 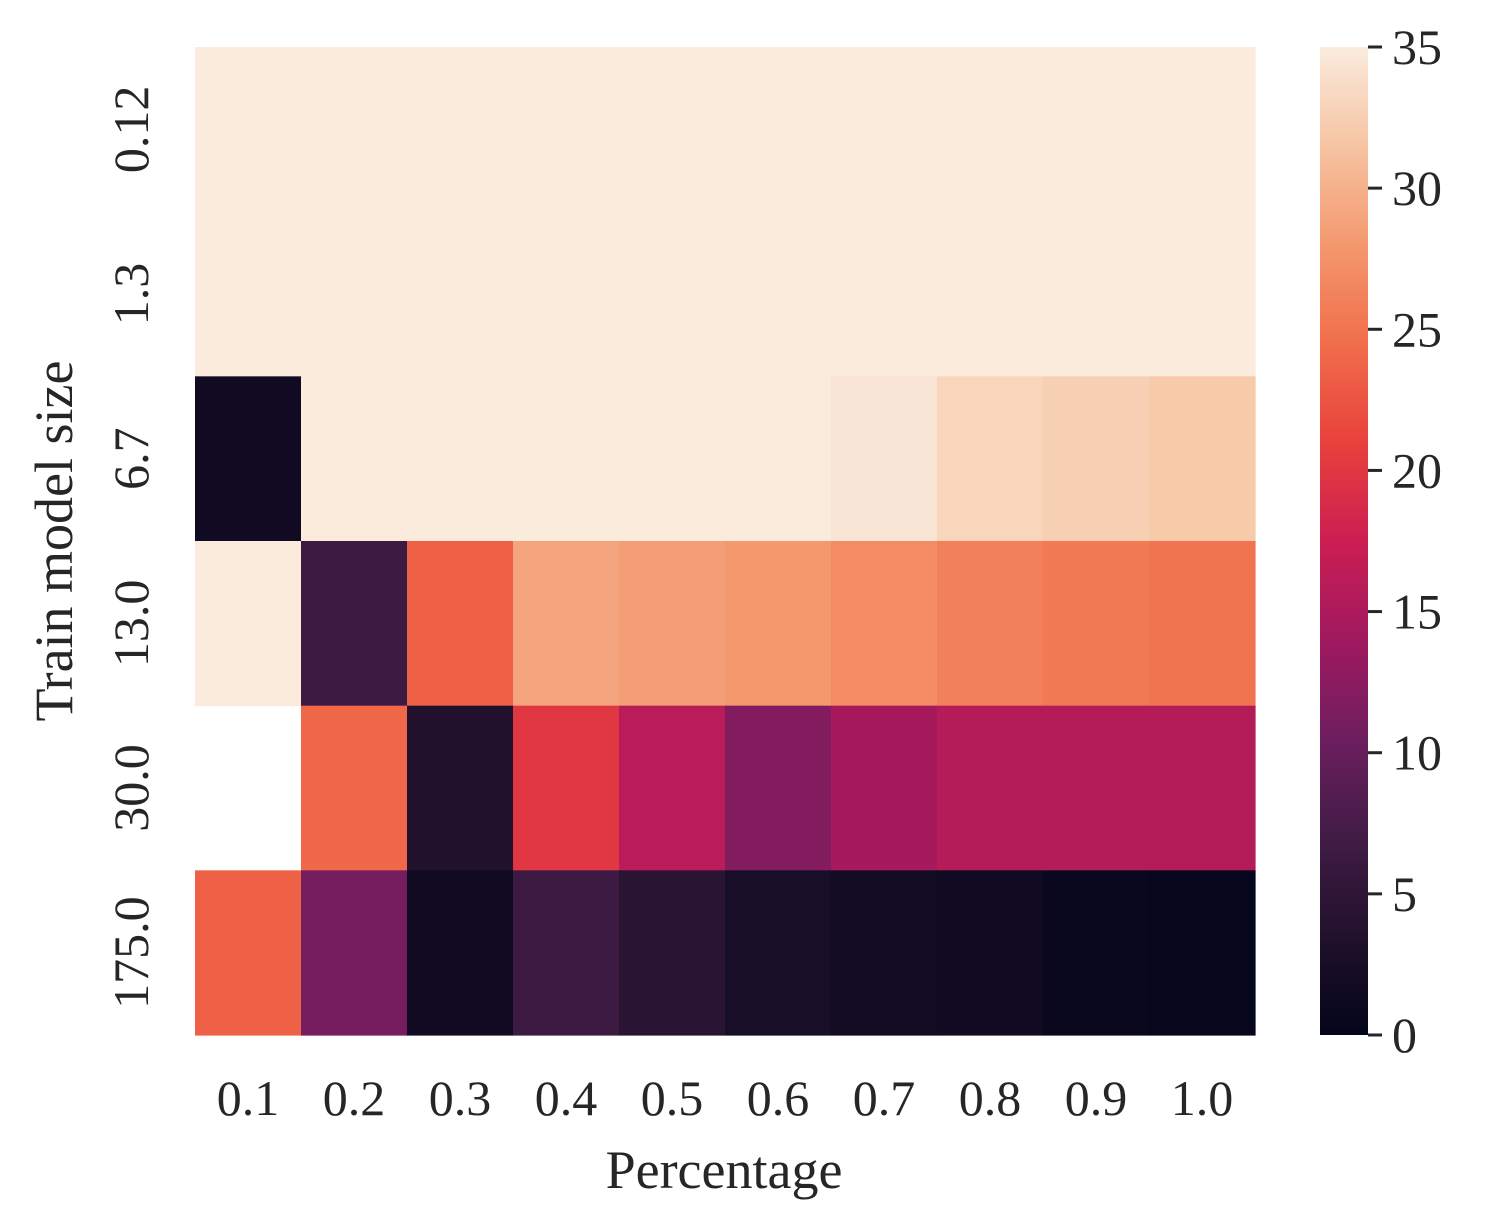 I want to click on y-tick-label: 6.7, so click(x=131, y=458).